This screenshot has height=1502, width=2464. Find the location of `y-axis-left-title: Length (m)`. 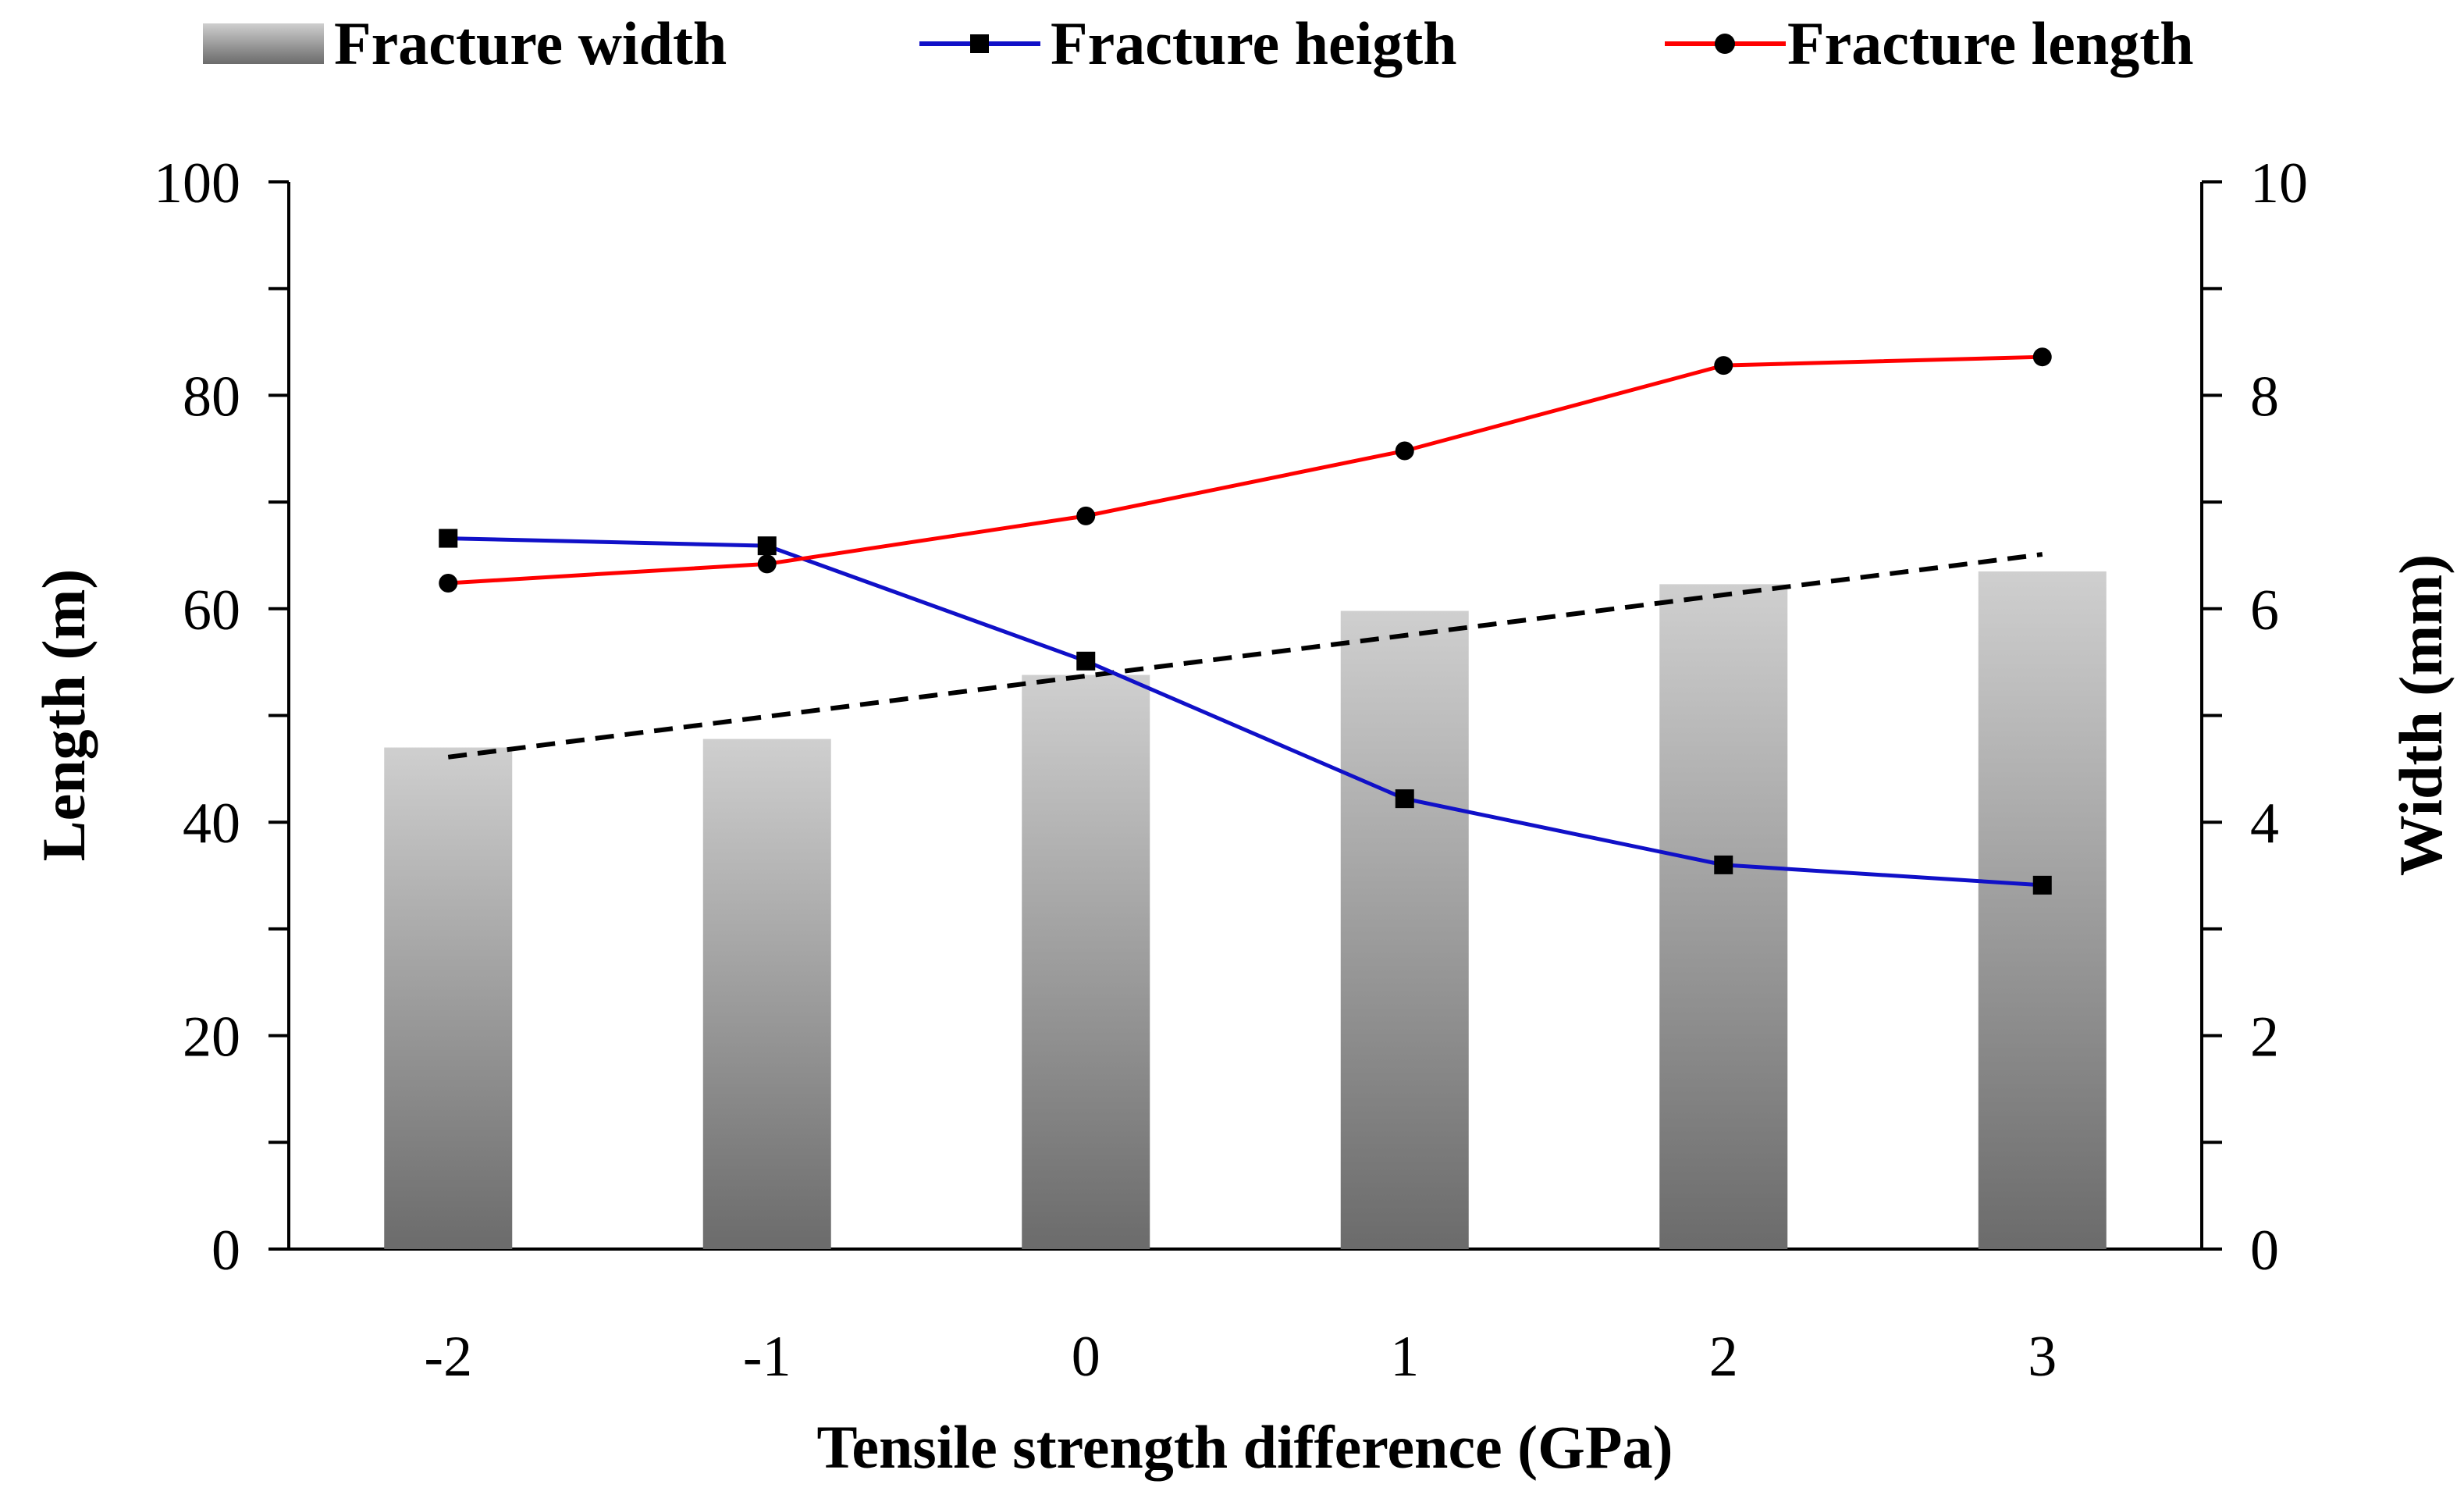

y-axis-left-title: Length (m) is located at coordinates (64, 715).